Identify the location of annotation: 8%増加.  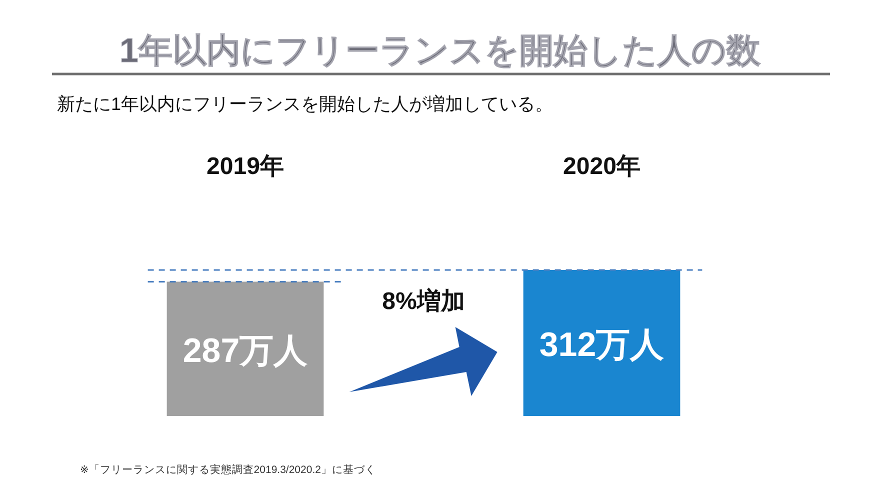
(423, 301).